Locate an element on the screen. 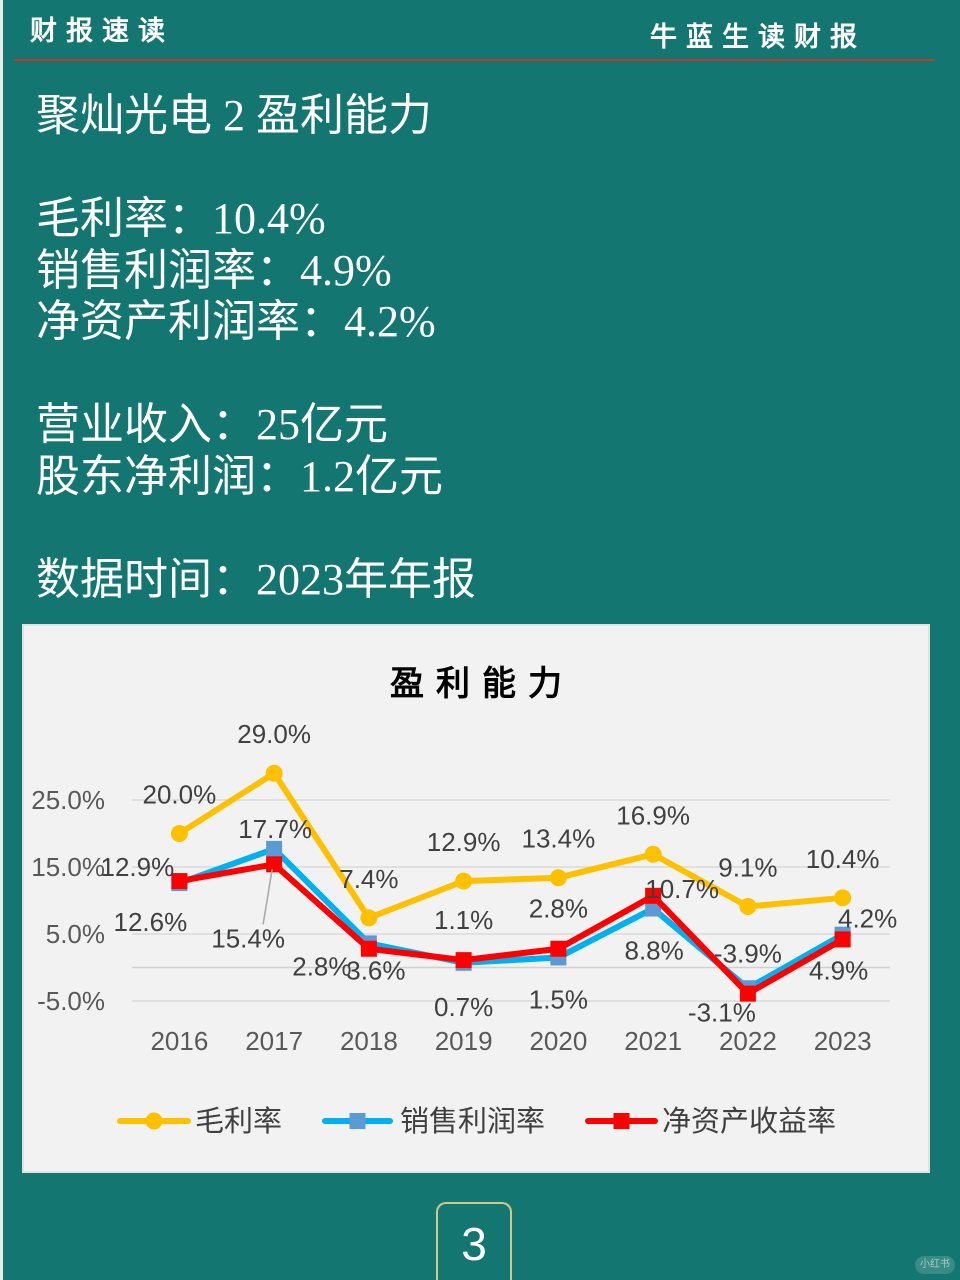  data-label: 20.0% is located at coordinates (180, 795).